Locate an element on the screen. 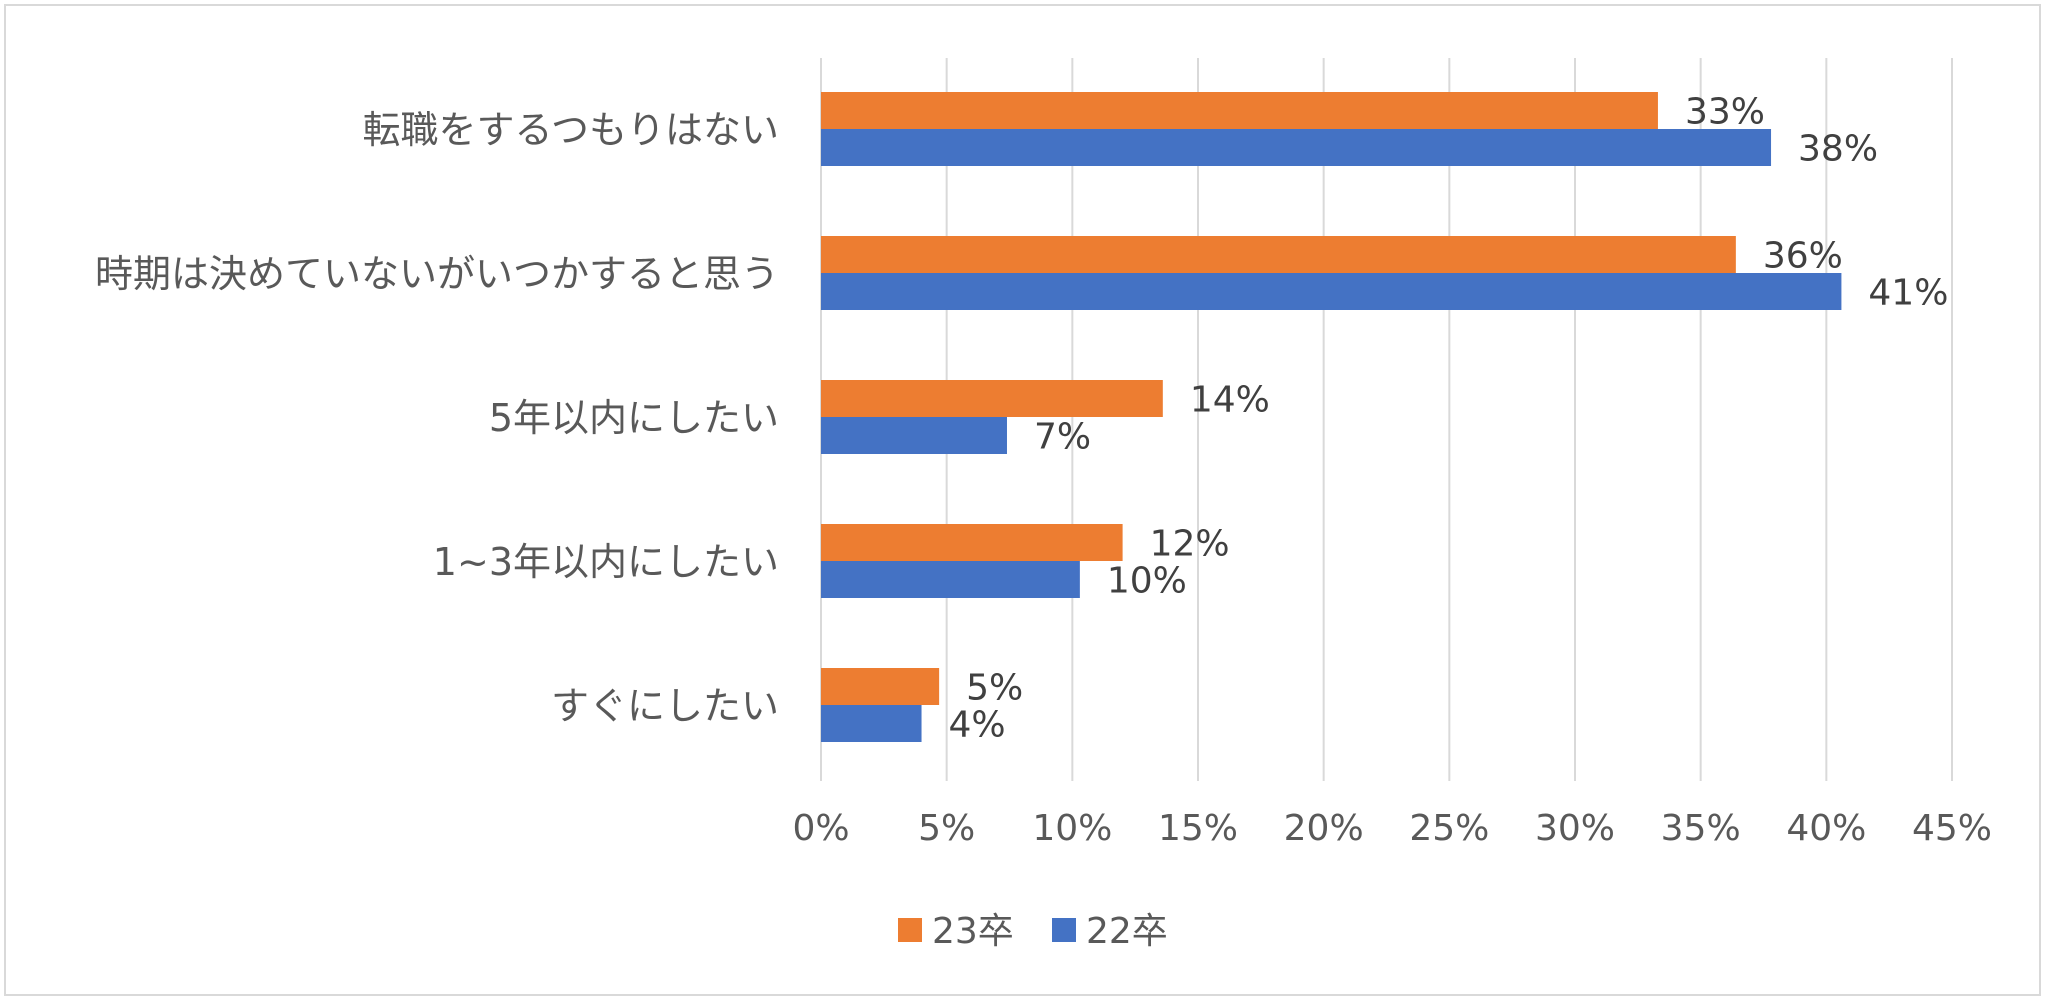 The image size is (2048, 1003). x-axis-tick-labels: 0% 5% 10% 15% 20% 25% 30% 35% 40% 45% is located at coordinates (1392, 828).